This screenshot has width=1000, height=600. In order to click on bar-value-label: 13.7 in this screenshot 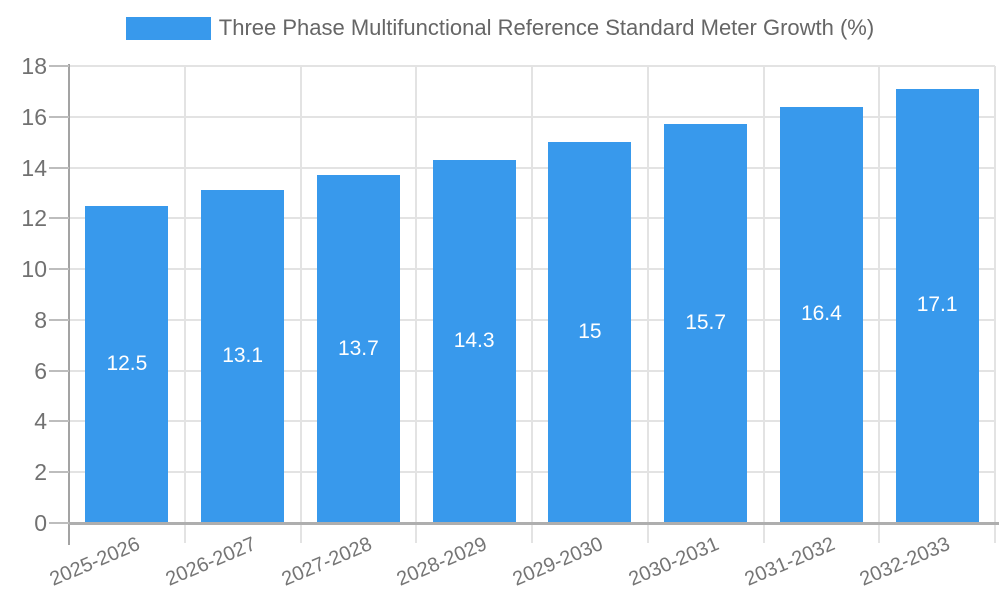, I will do `click(358, 348)`.